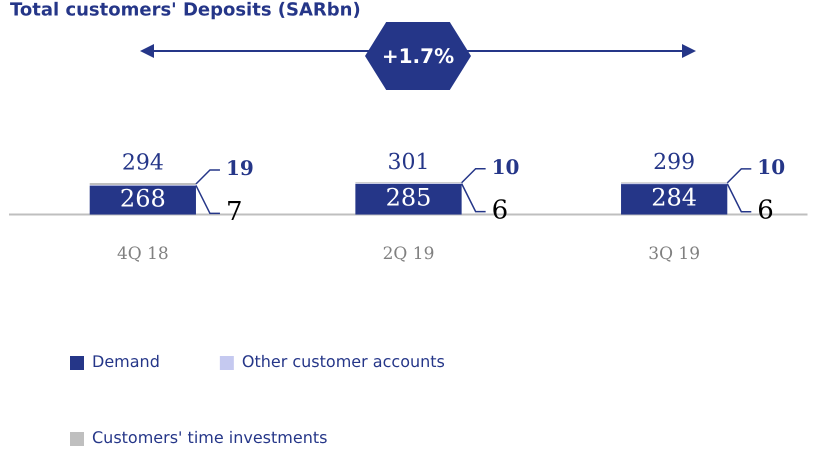 The height and width of the screenshot is (457, 837). What do you see at coordinates (343, 362) in the screenshot?
I see `legend-label: Other customer accounts` at bounding box center [343, 362].